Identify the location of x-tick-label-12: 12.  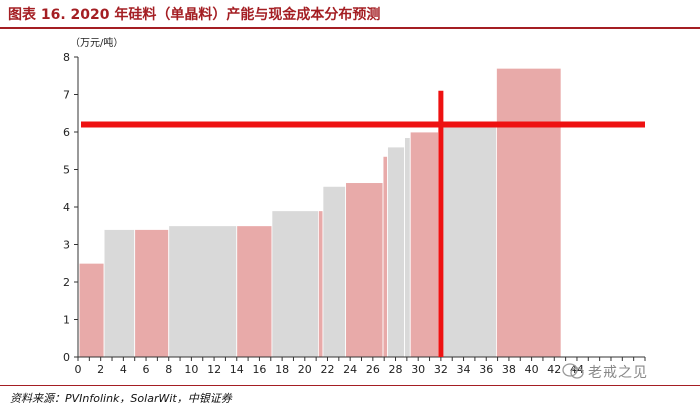
(214, 369).